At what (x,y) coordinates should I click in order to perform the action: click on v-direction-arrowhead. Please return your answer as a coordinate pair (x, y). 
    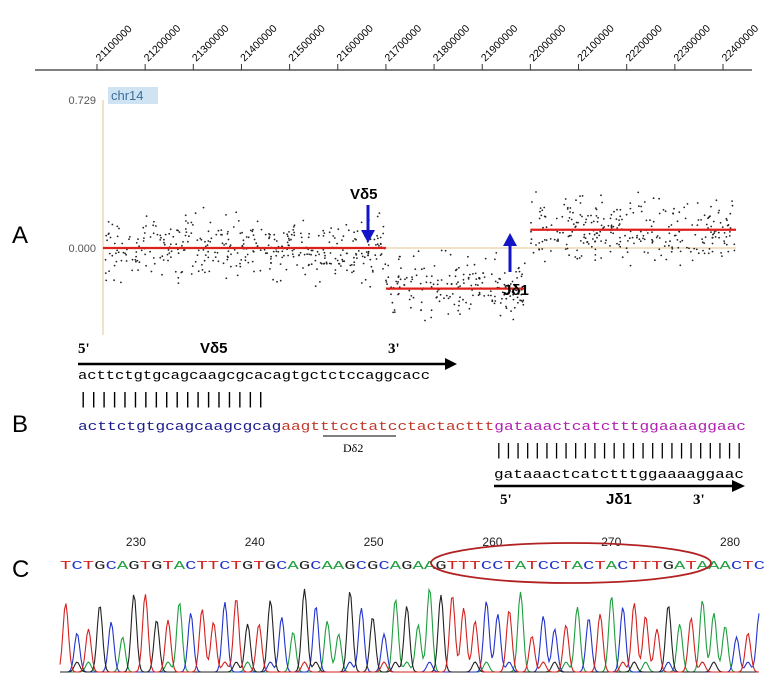
    Looking at the image, I should click on (451, 364).